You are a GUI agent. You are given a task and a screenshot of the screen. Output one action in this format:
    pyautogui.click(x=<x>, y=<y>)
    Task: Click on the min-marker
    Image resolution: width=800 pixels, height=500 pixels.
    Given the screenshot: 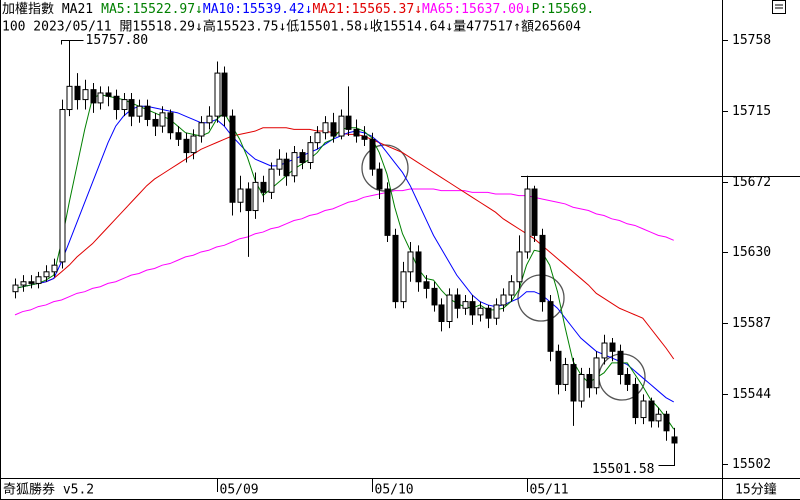 What is the action you would take?
    pyautogui.click(x=666, y=454)
    